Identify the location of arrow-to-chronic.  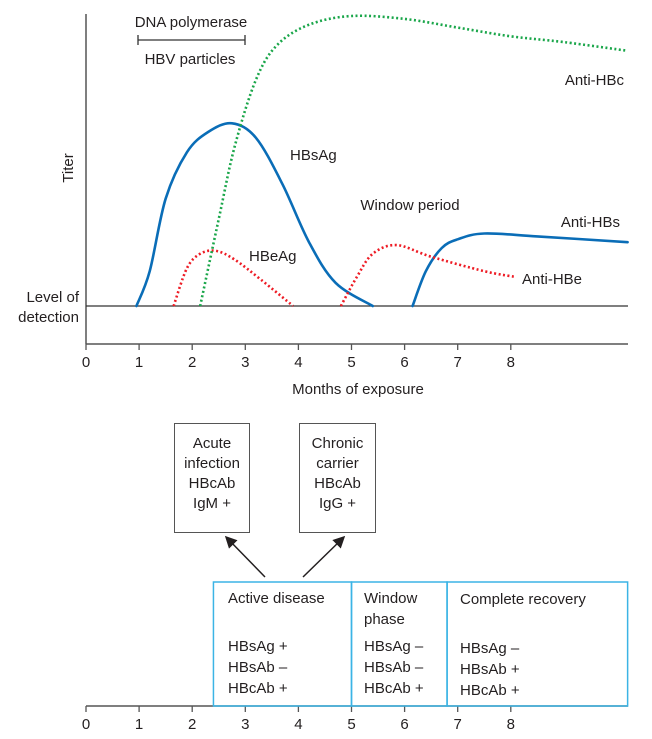
(324, 556).